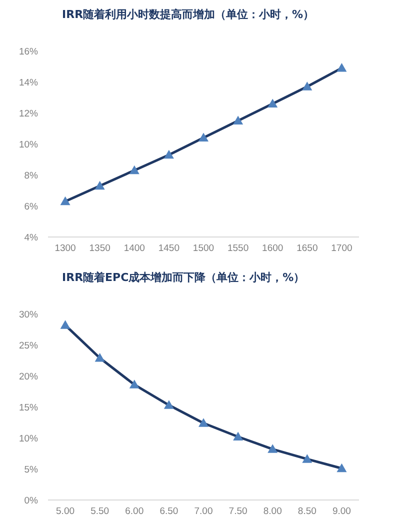  Describe the element at coordinates (65, 511) in the screenshot. I see `x-tick-label: 5.00` at that location.